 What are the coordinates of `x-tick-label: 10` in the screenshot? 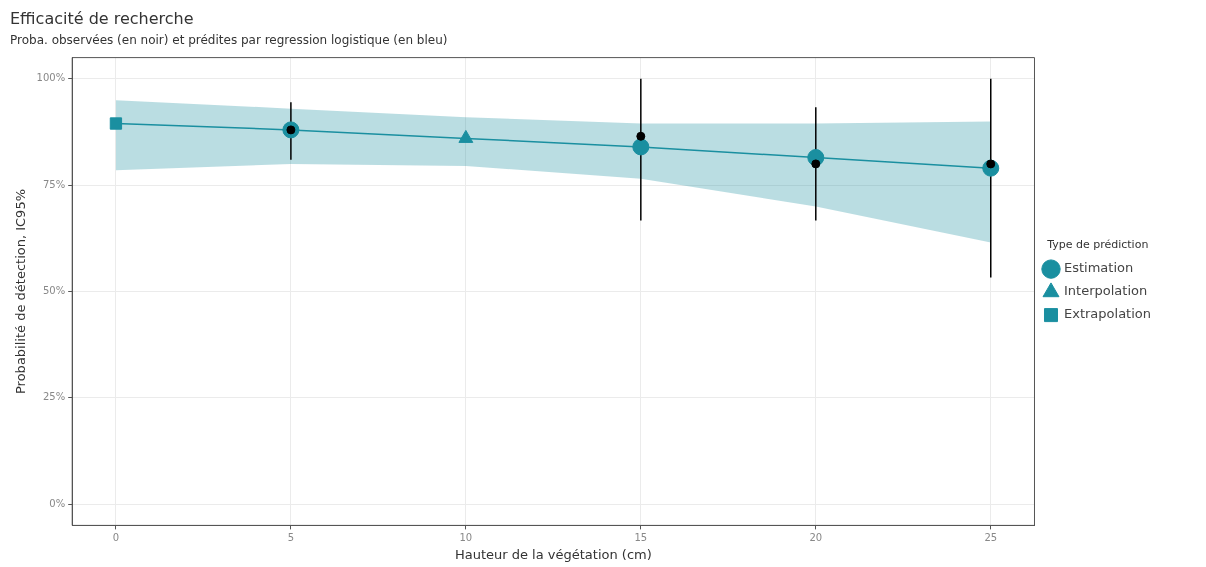 It's located at (466, 537).